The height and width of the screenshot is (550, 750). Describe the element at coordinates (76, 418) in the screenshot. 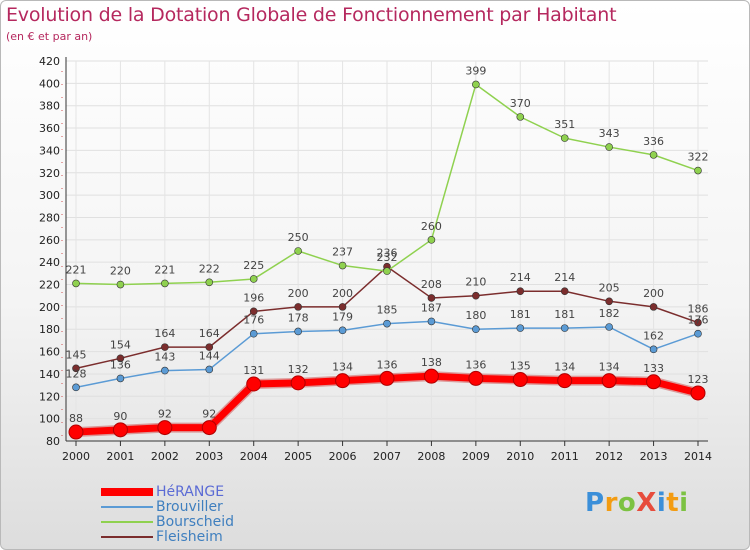

I see `data-label: 88` at that location.